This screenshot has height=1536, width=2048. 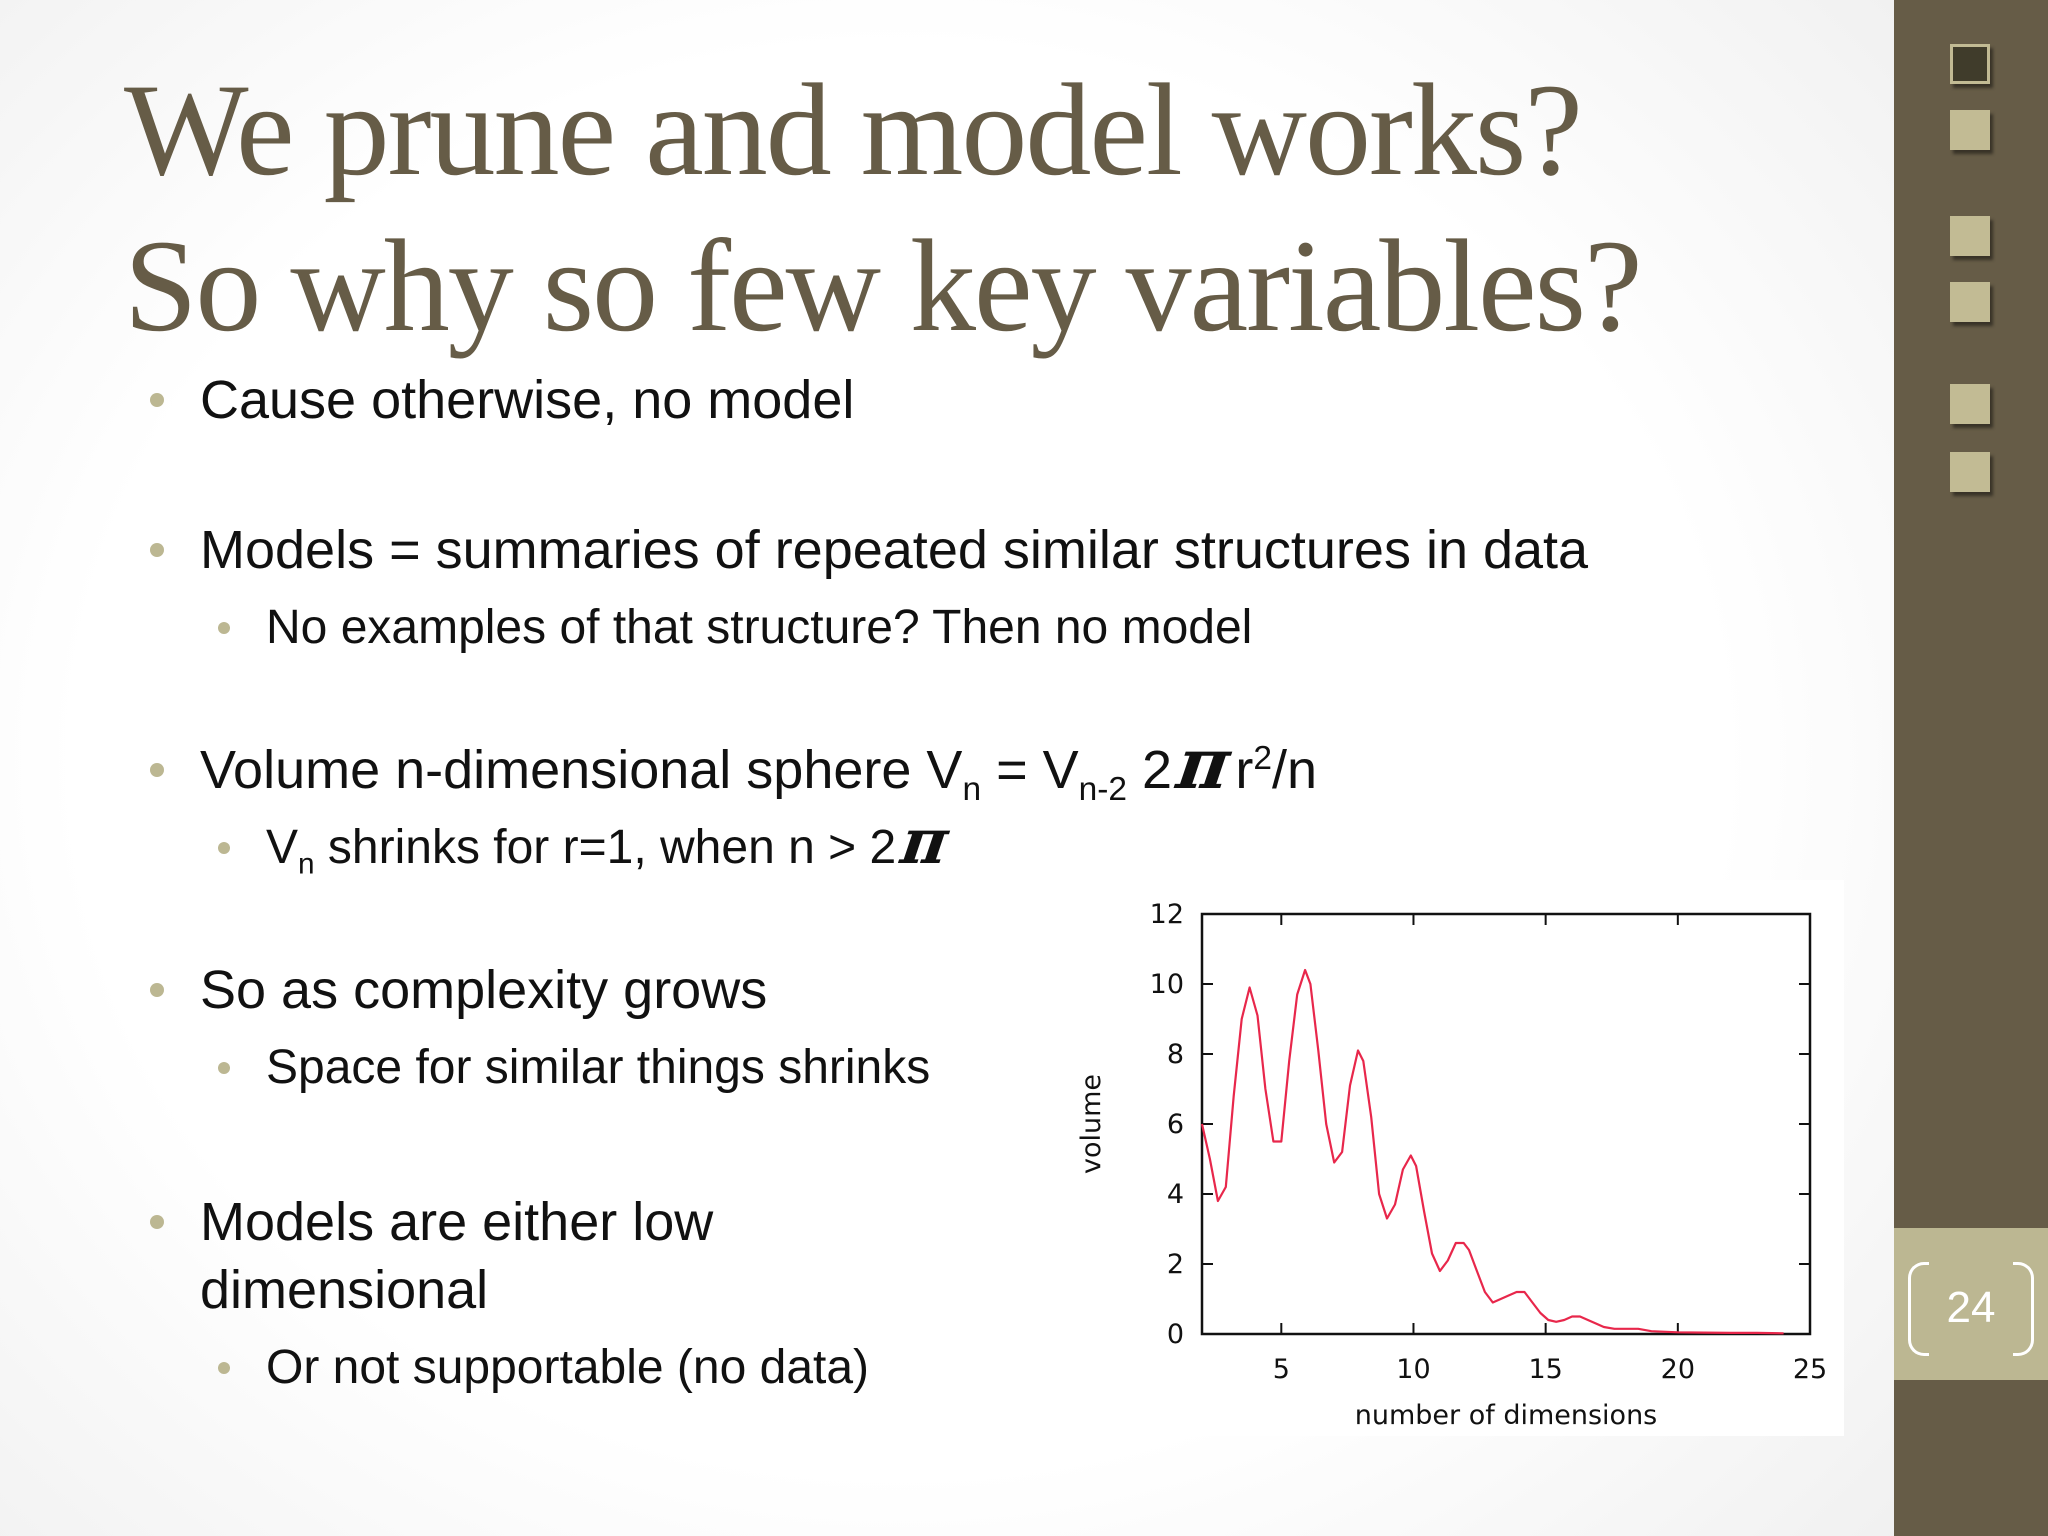 I want to click on sub-bullet-item: Vn shrinks for r=1, when n > 2π, so click(x=586, y=842).